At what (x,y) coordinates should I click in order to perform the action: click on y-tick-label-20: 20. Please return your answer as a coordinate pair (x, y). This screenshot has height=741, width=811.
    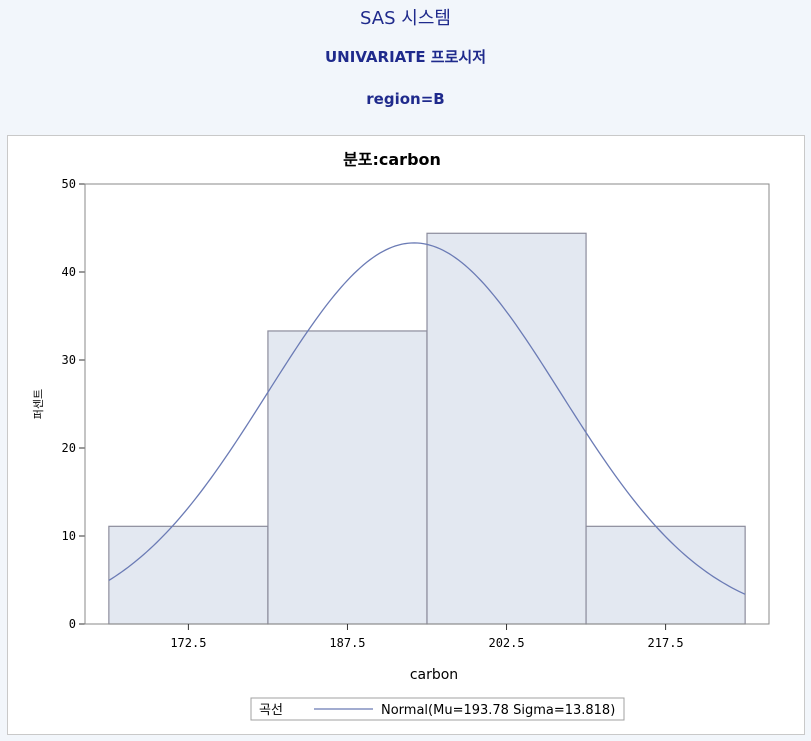
    Looking at the image, I should click on (69, 448).